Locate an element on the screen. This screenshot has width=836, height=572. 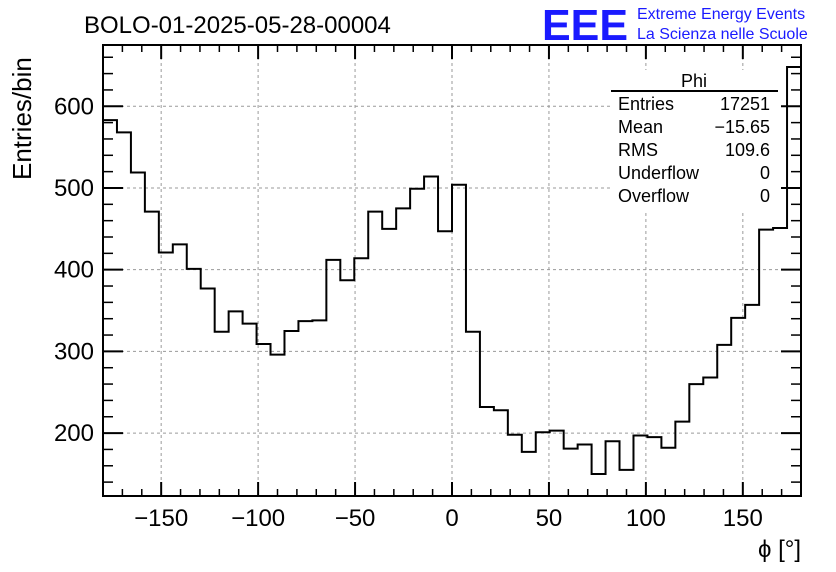
x-axis-label: ϕ [°] is located at coordinates (779, 549).